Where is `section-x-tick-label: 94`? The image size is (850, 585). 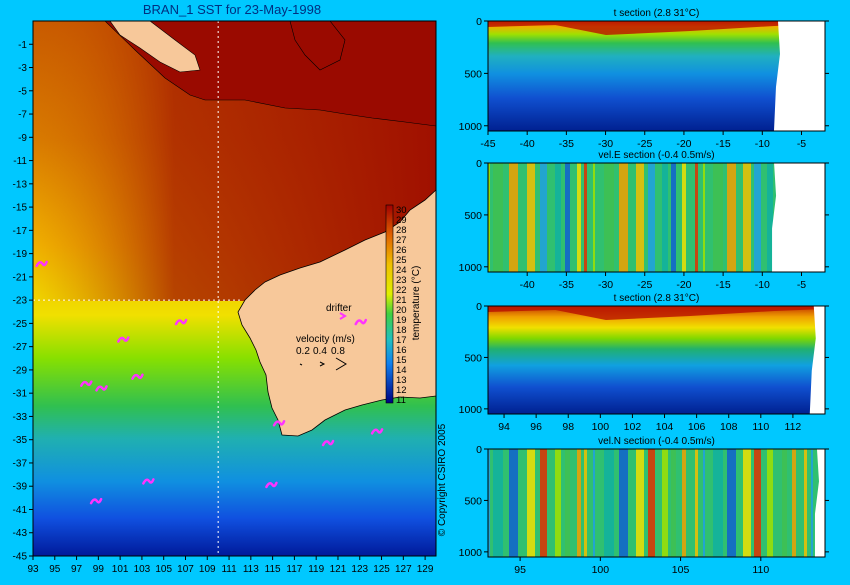 section-x-tick-label: 94 is located at coordinates (504, 427).